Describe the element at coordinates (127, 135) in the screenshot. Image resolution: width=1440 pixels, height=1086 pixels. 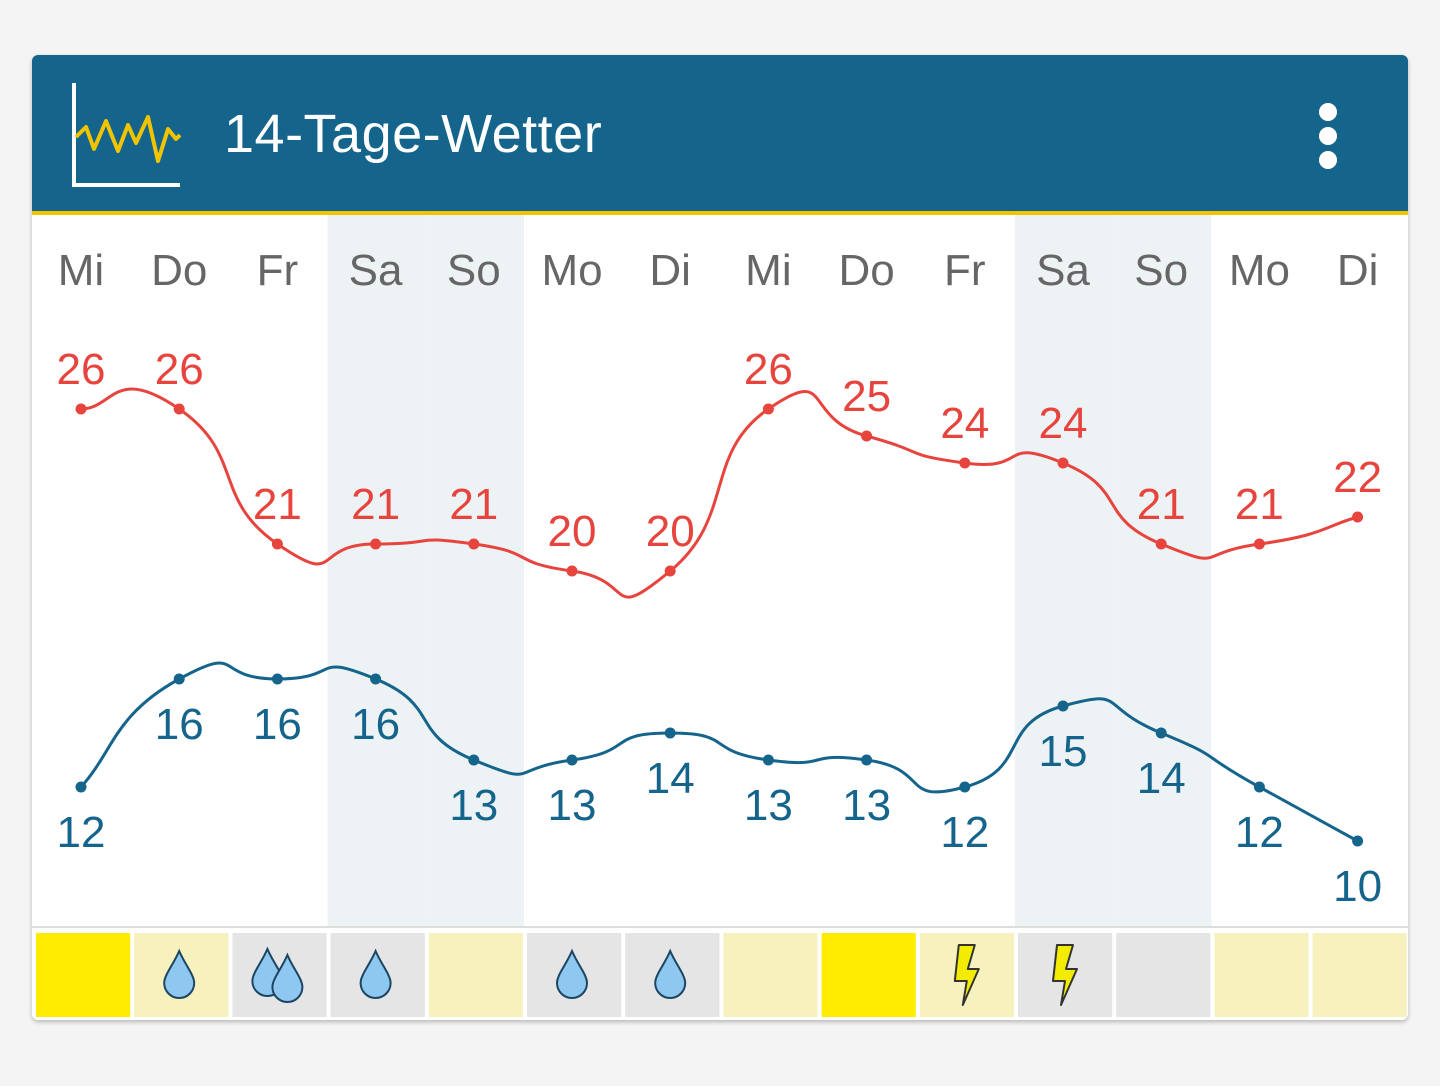
I see `line-chart-icon` at that location.